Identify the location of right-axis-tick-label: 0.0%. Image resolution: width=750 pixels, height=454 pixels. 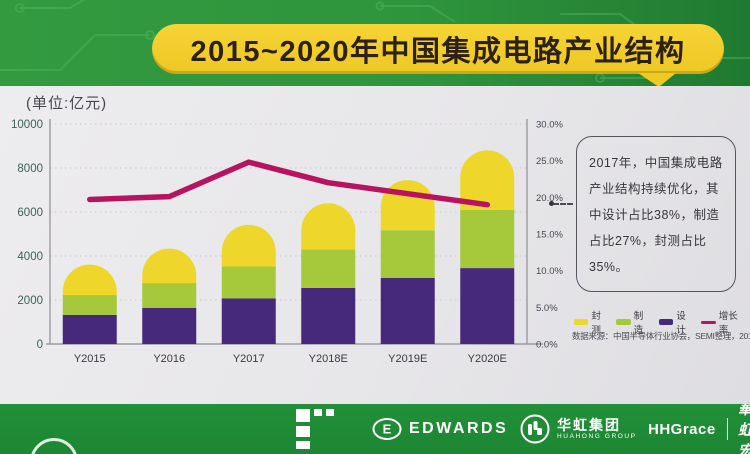
(547, 345).